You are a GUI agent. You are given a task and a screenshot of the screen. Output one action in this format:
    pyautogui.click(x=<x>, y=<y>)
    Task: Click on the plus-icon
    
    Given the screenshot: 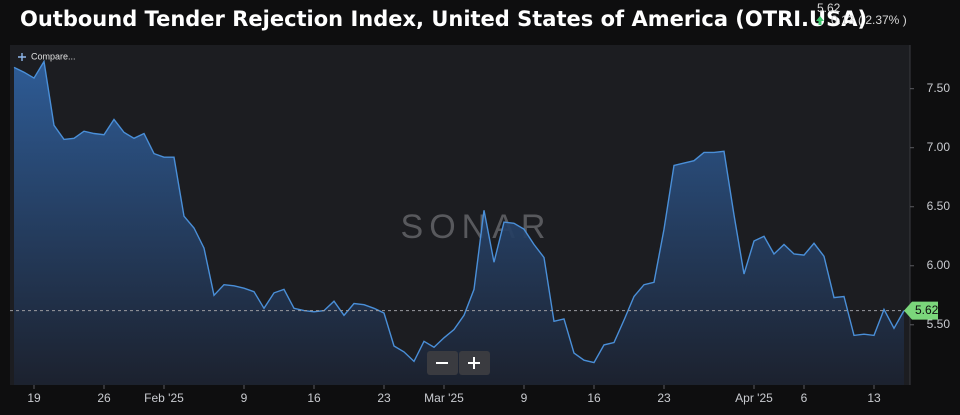 What is the action you would take?
    pyautogui.click(x=474, y=363)
    